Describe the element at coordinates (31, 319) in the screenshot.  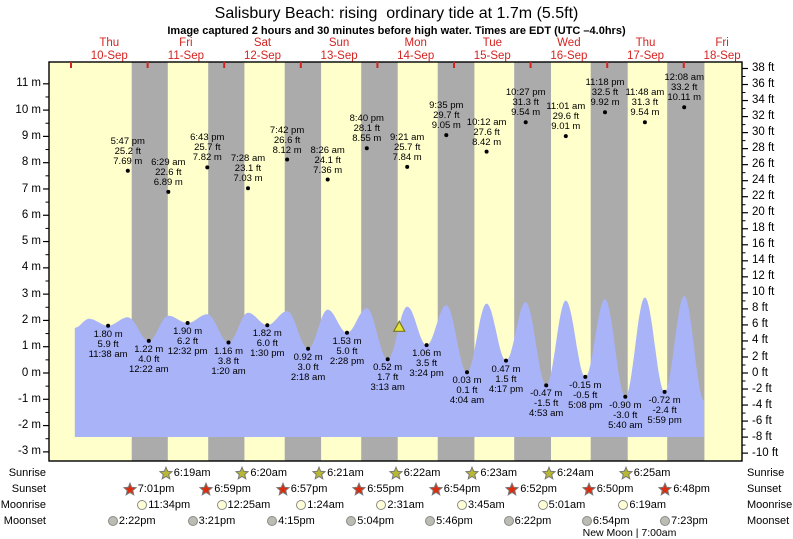
I see `left-axis-tick-label: 2 m` at that location.